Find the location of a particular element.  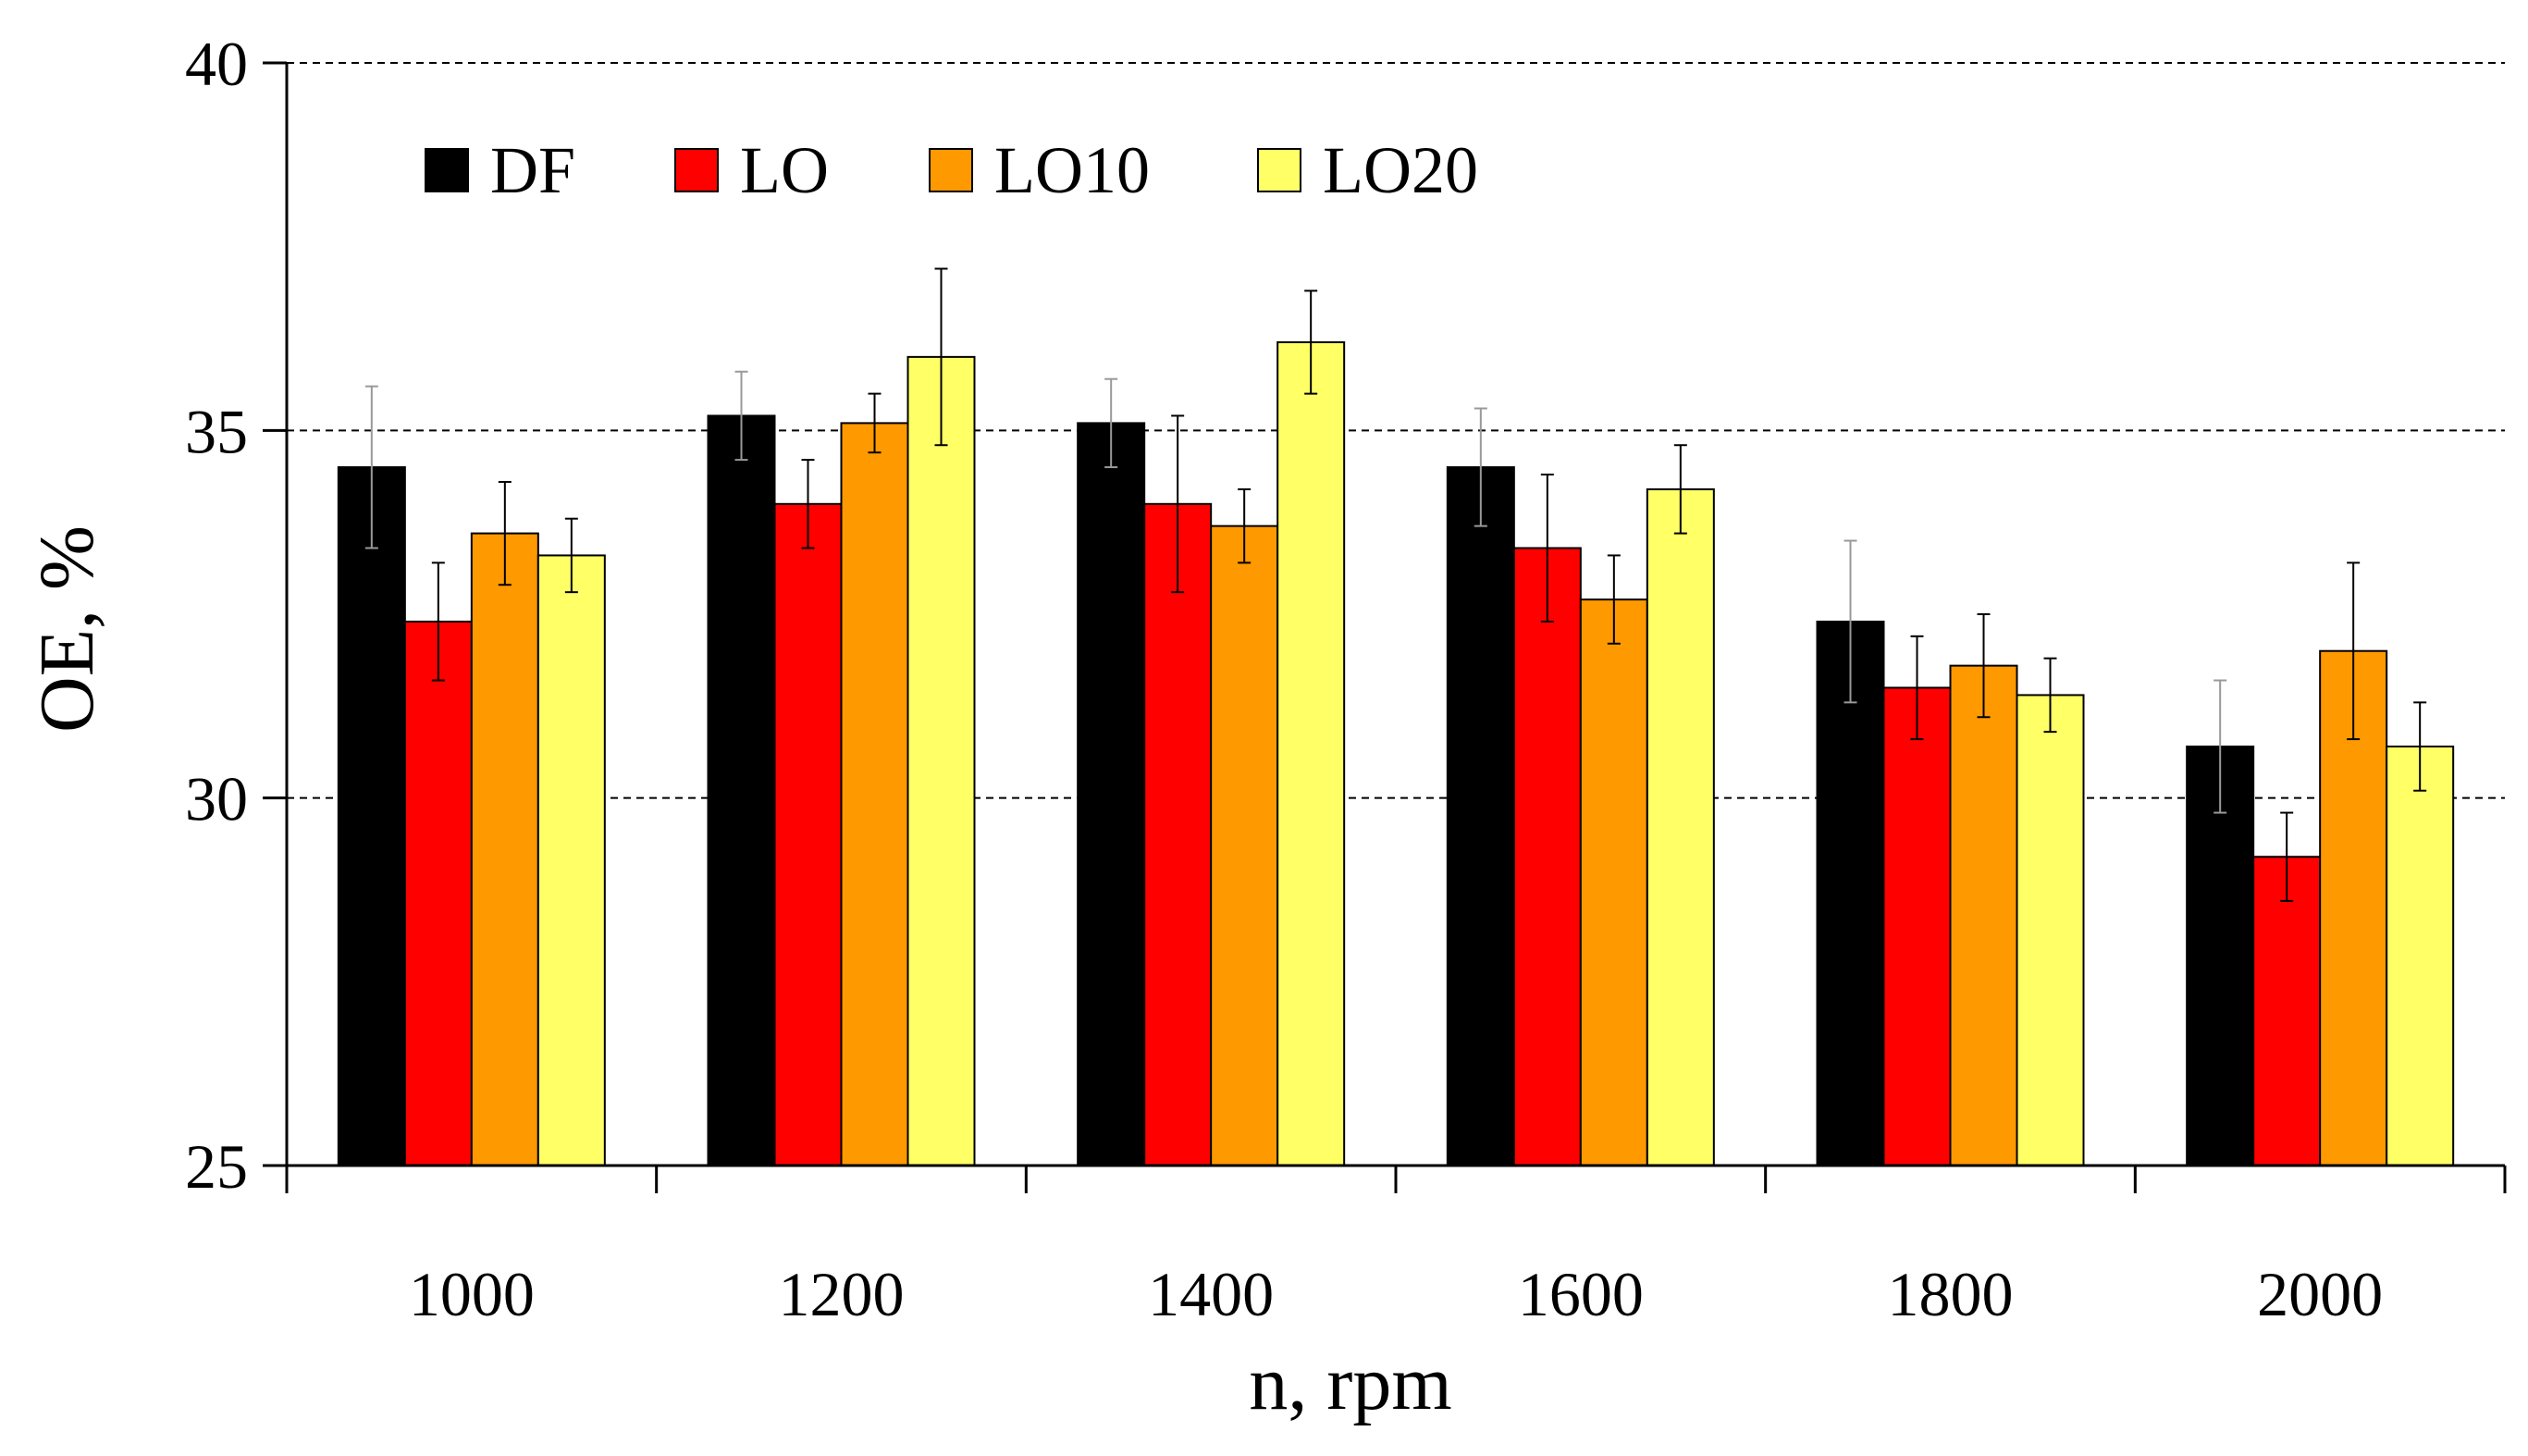

legend-label-LO: LO is located at coordinates (784, 170).